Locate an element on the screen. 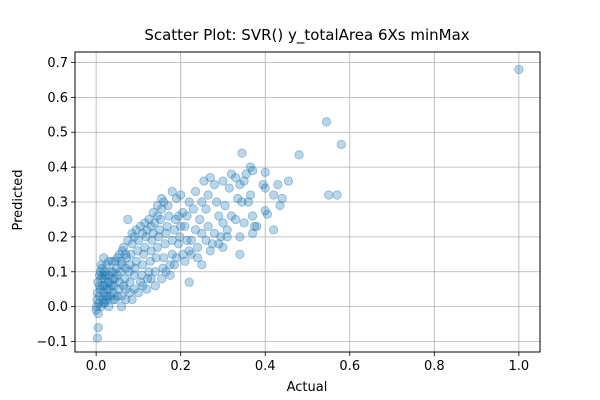  x-tick-label: 0.2 is located at coordinates (180, 366).